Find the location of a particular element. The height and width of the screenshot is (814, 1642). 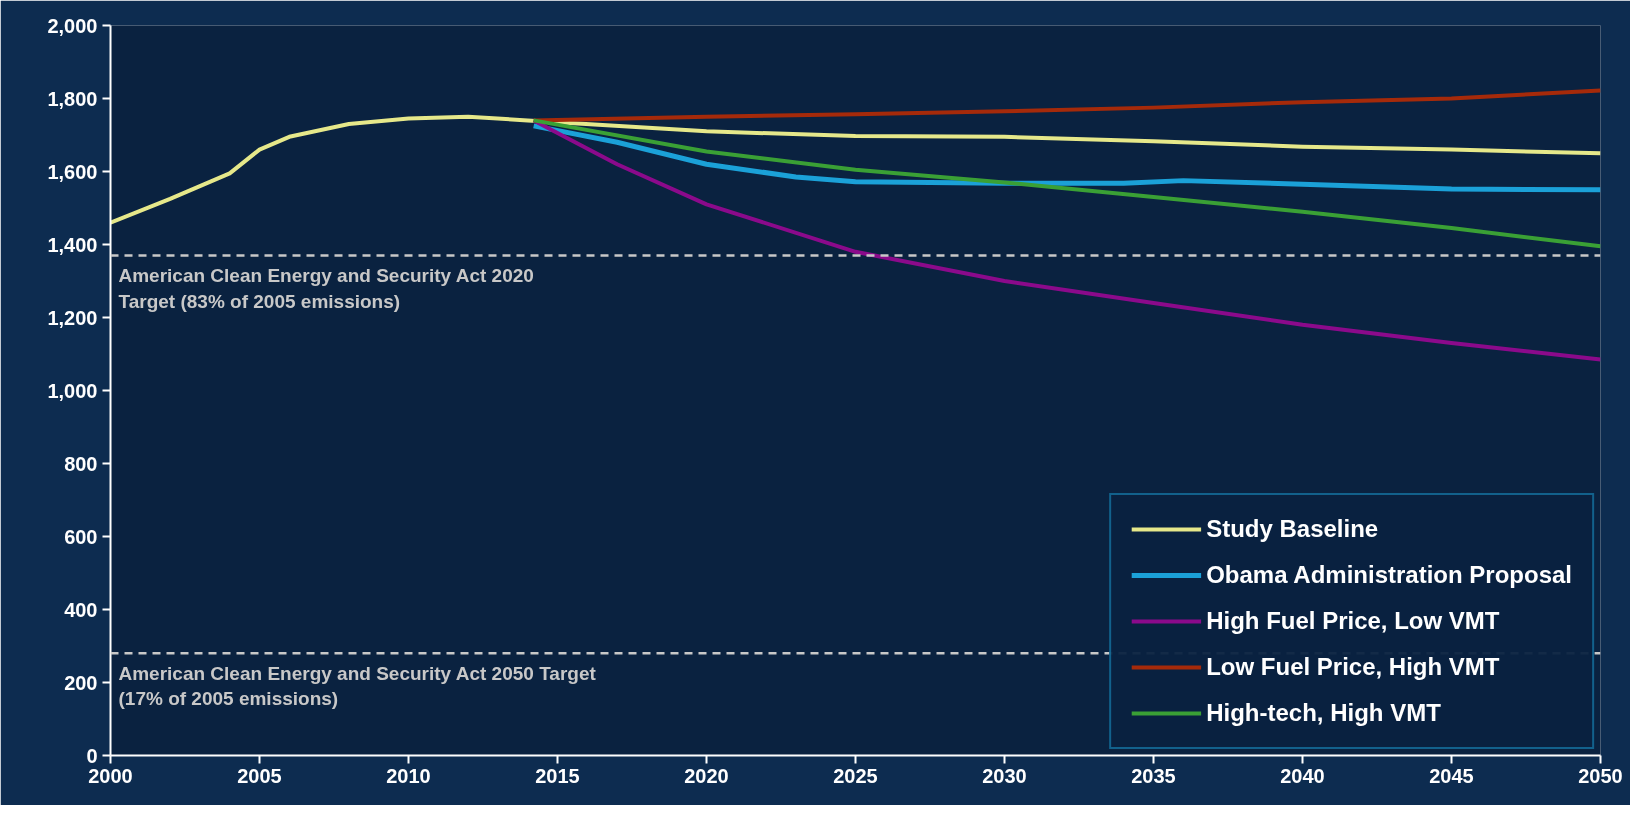

ref-line-label: American Clean Energy and Security Act 2020 Target (83% of 2005 emissions) is located at coordinates (326, 288).